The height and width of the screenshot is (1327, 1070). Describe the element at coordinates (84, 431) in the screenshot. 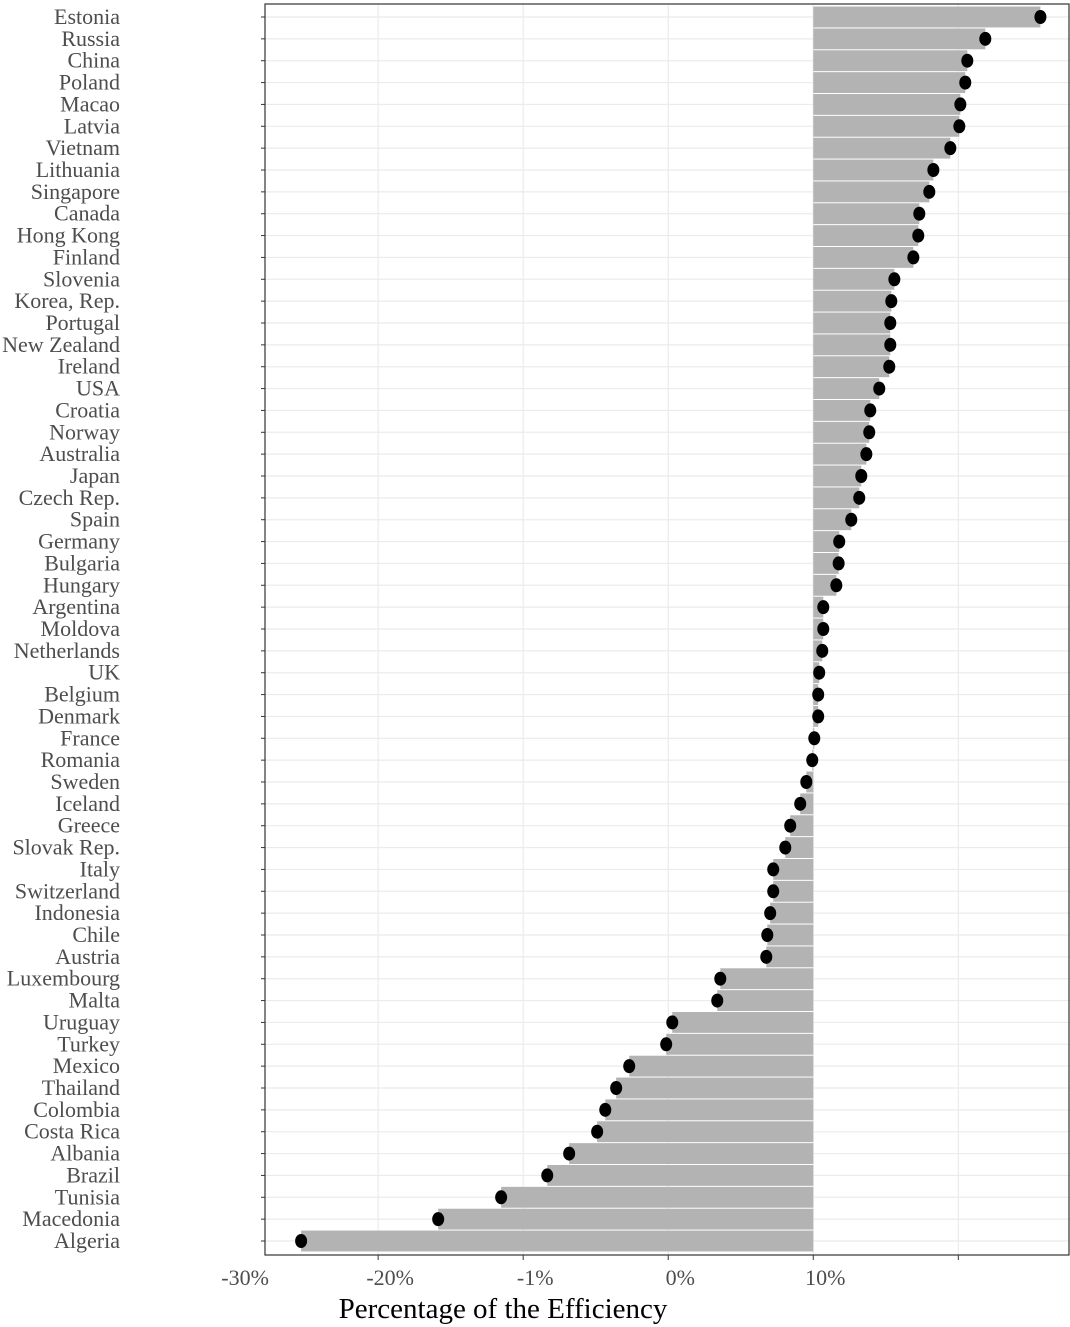

I see `y-tick-label: Norway` at that location.